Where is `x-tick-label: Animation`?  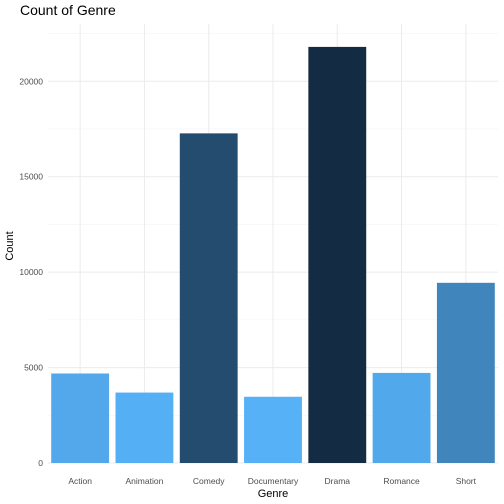
x-tick-label: Animation is located at coordinates (145, 481).